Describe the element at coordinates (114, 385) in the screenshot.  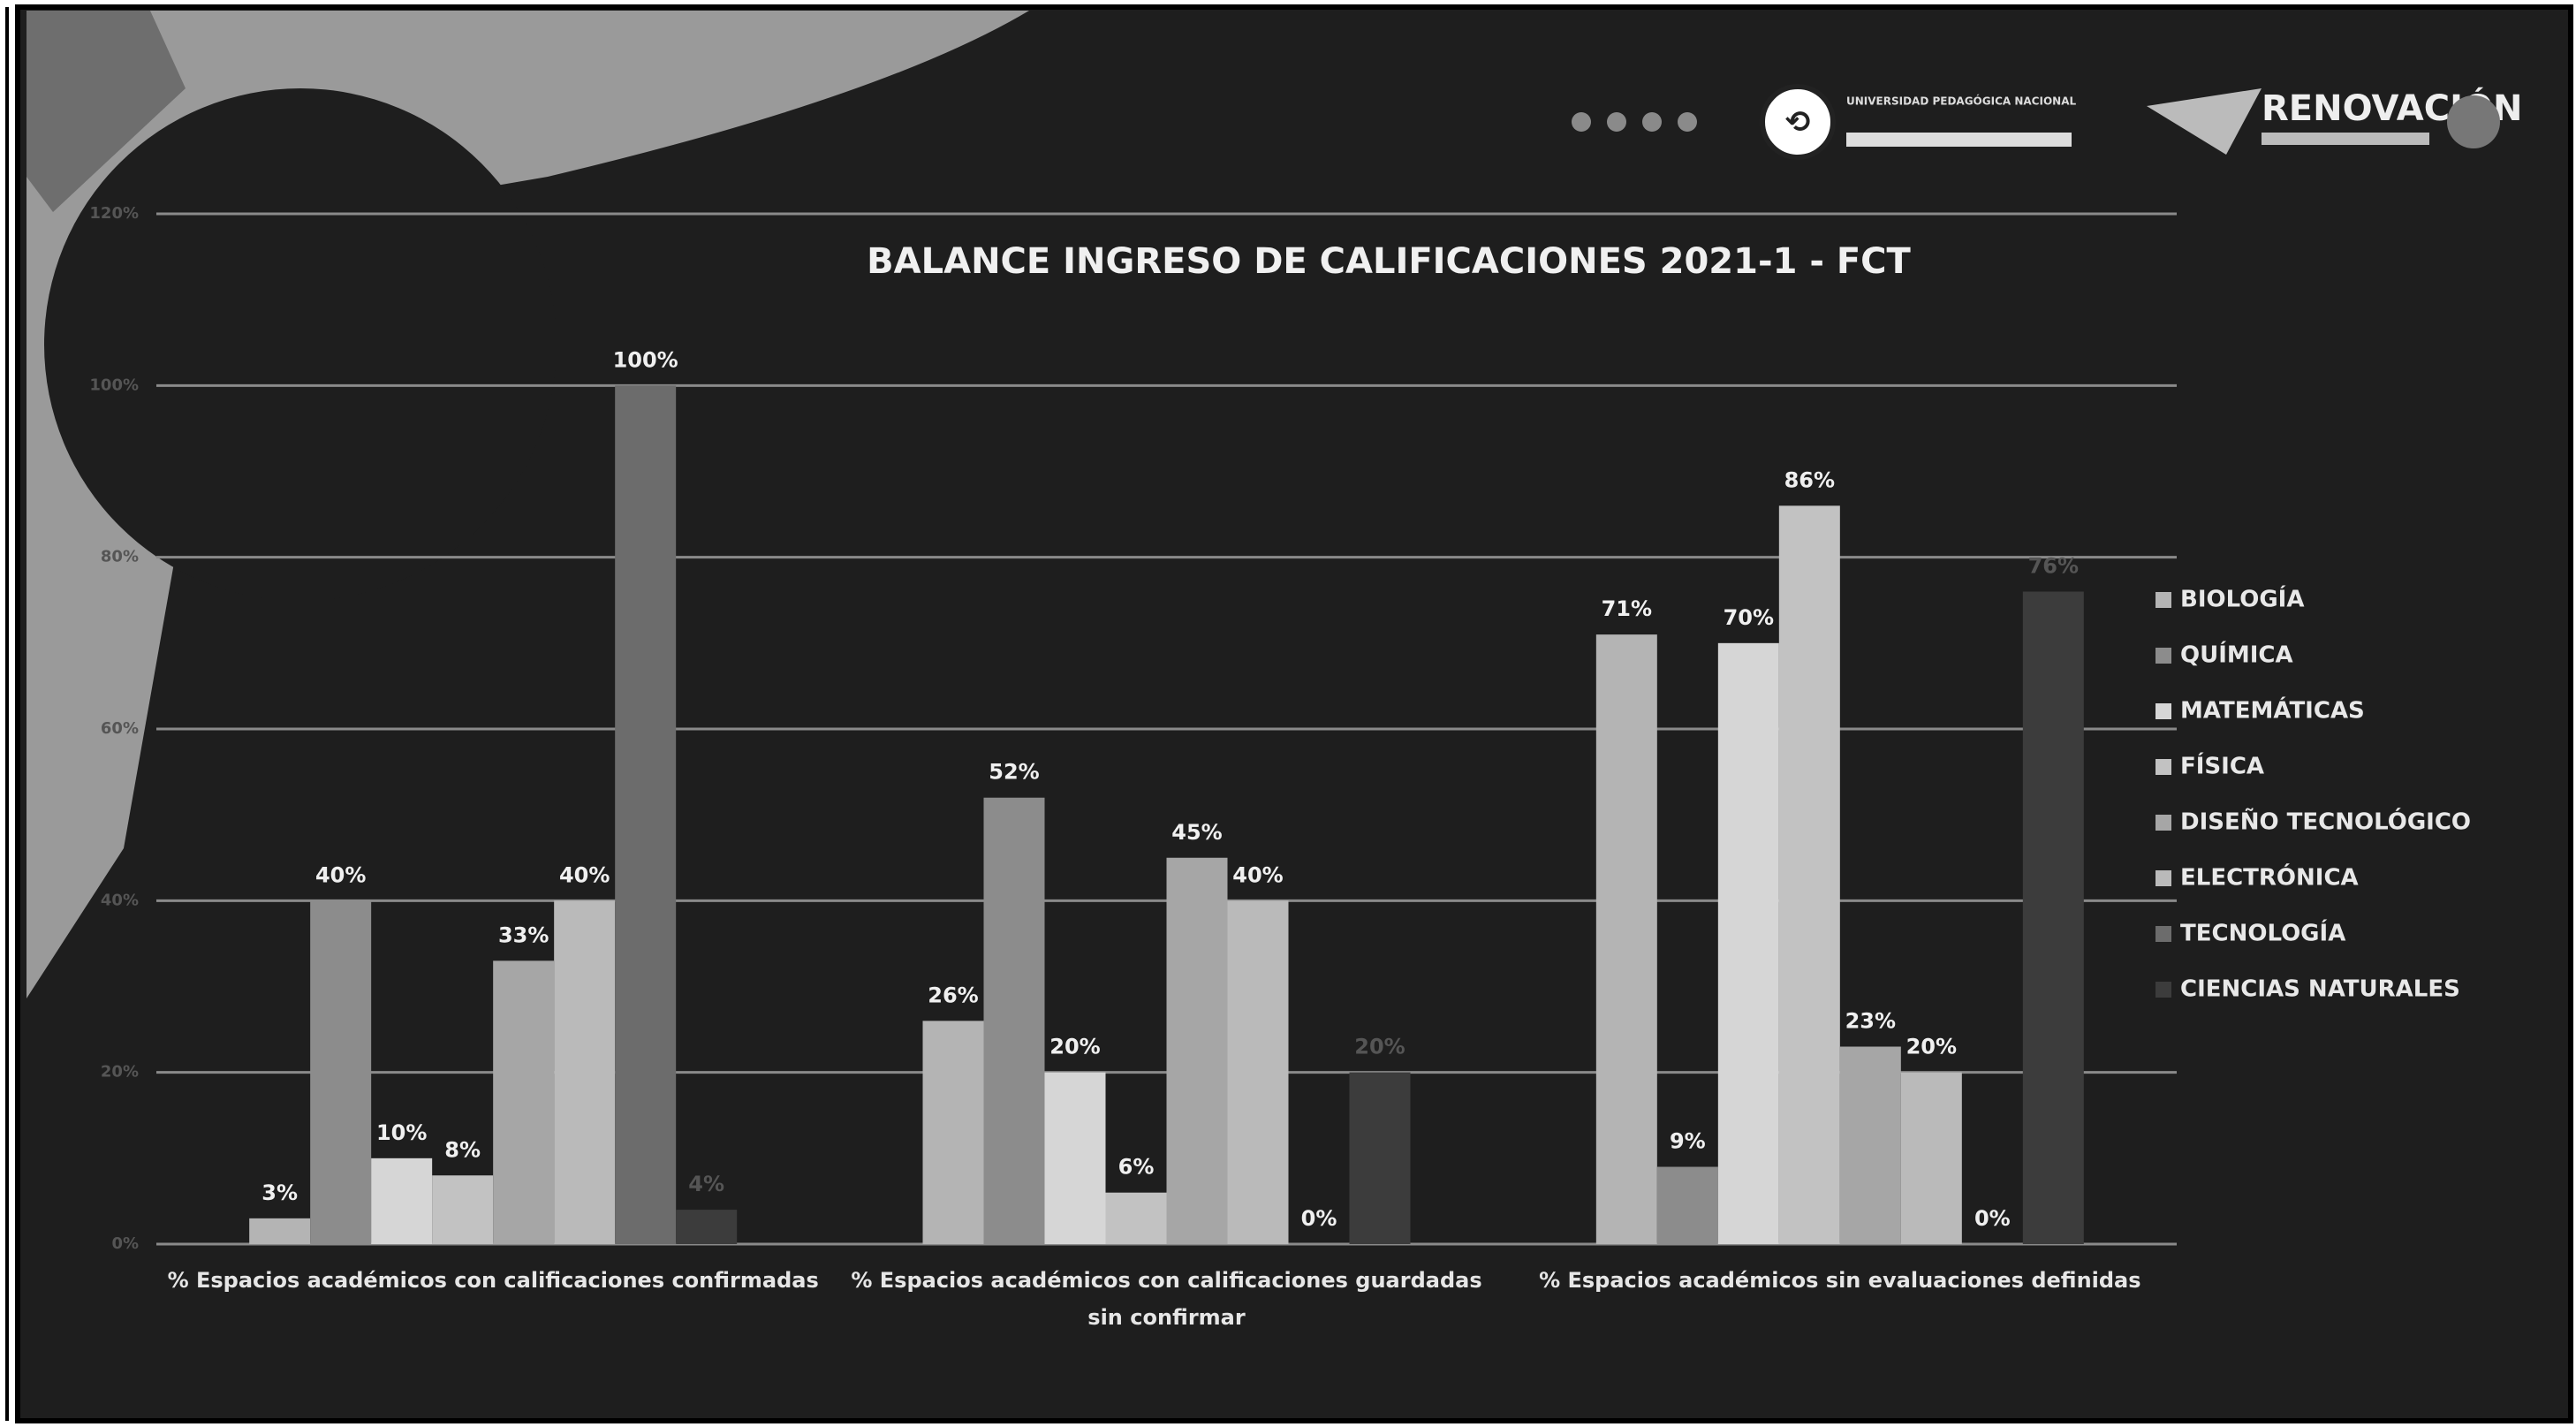
I see `y-tick-label: 100%` at that location.